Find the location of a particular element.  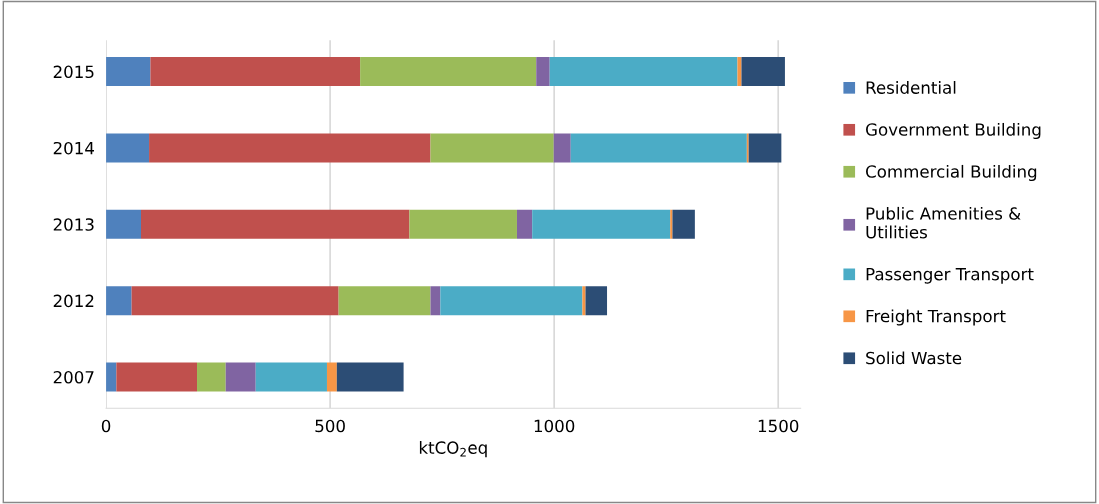

legend-label: Public Amenities & Utilities is located at coordinates (943, 222).